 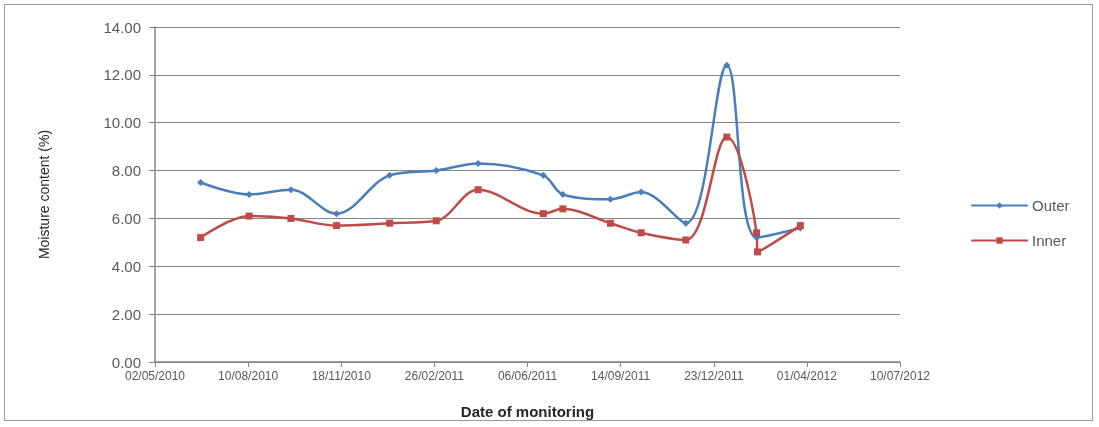 What do you see at coordinates (122, 27) in the screenshot?
I see `y-tick-label: 14.00` at bounding box center [122, 27].